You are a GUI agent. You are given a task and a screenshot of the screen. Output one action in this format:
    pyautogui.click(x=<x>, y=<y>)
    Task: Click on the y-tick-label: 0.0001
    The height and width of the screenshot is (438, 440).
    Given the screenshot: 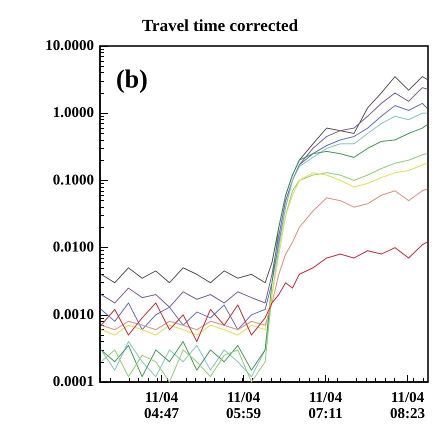 What is the action you would take?
    pyautogui.click(x=73, y=382)
    